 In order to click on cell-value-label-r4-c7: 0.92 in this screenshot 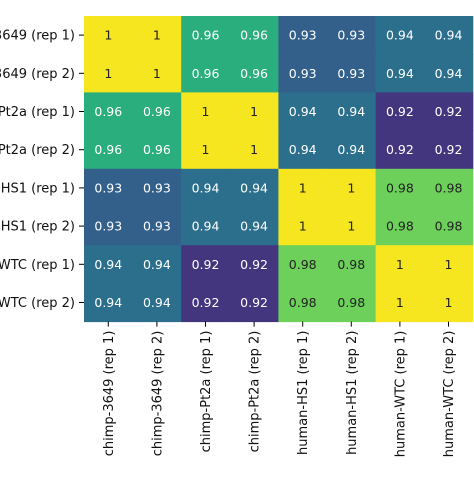, I will do `click(400, 149)`.